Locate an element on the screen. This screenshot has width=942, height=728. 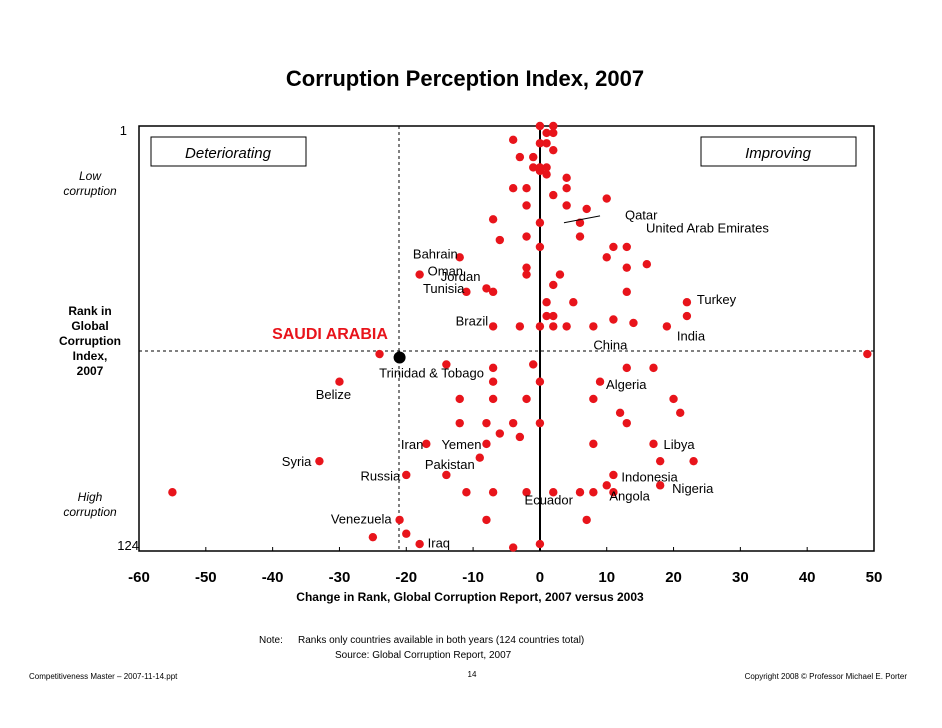
country-label: Belize is located at coordinates (333, 394).